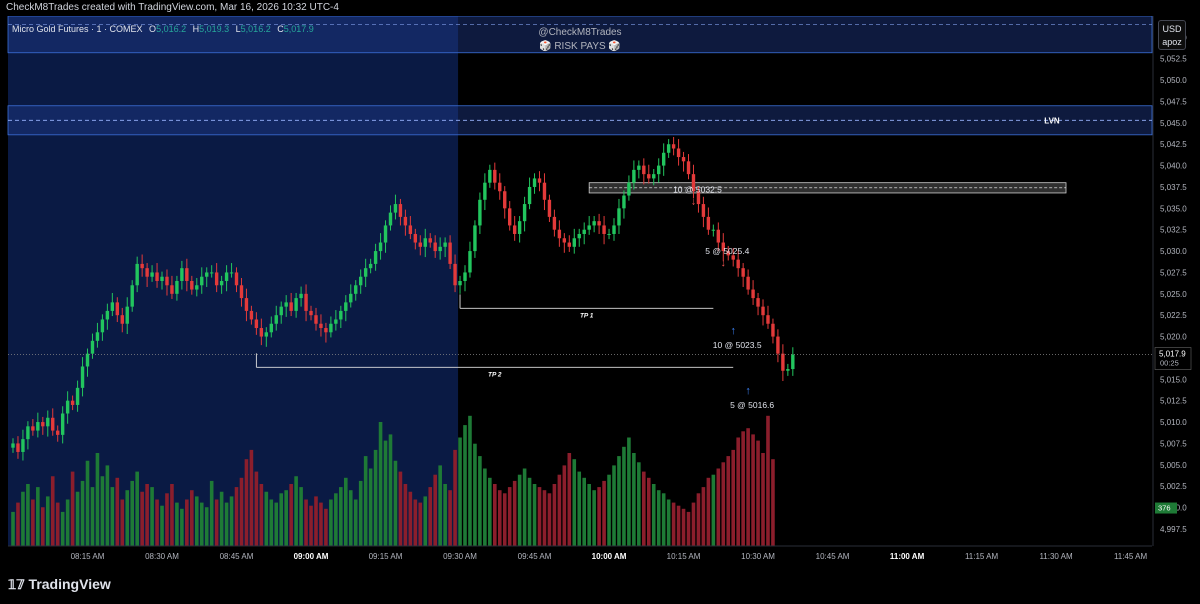 The width and height of the screenshot is (1200, 604). Describe the element at coordinates (311, 556) in the screenshot. I see `time-axis-tick: 09:00 AM` at that location.